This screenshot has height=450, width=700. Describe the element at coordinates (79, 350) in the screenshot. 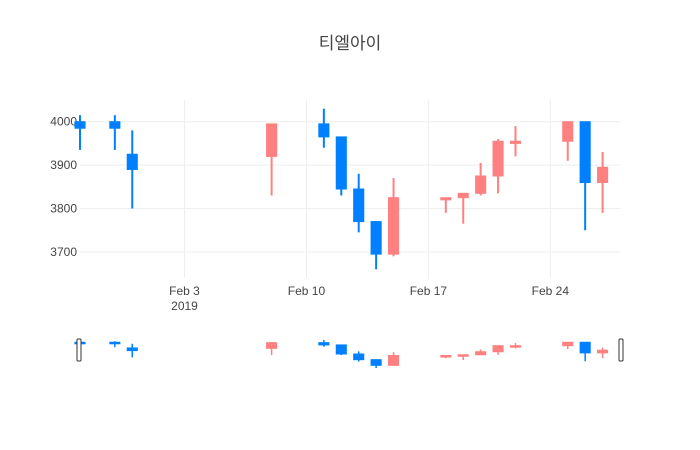

I see `range-slider-left-handle` at that location.